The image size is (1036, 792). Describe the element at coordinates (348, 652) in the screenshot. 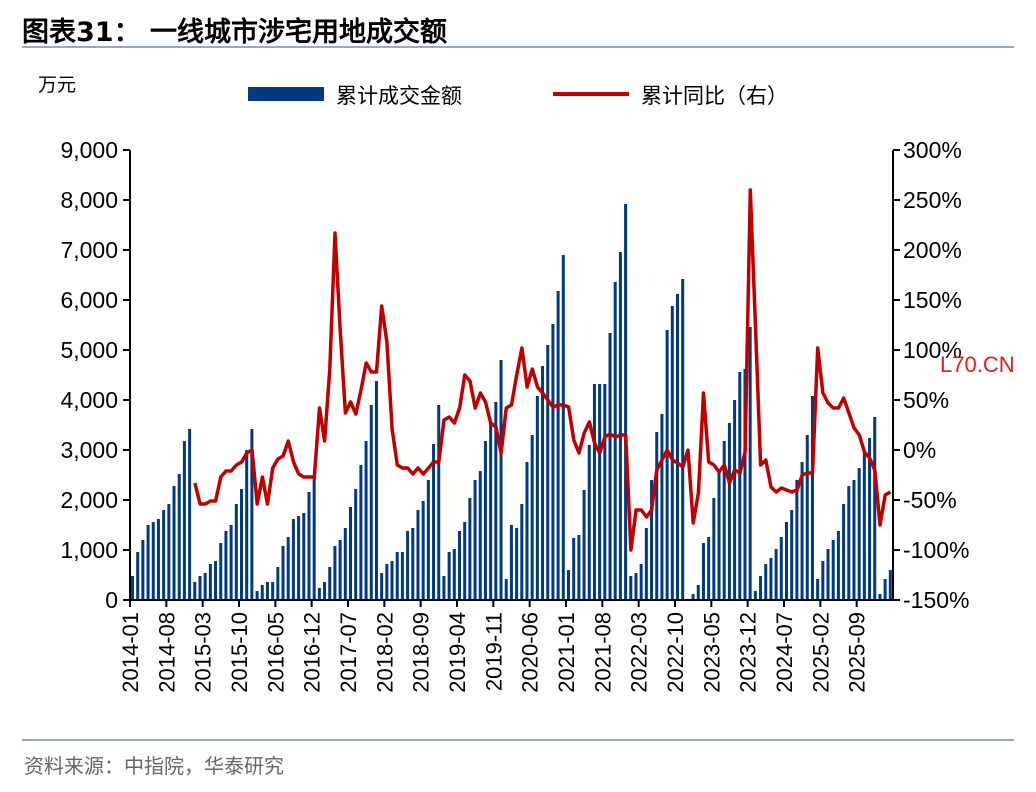

I see `x-tick-label: 2017-07` at that location.